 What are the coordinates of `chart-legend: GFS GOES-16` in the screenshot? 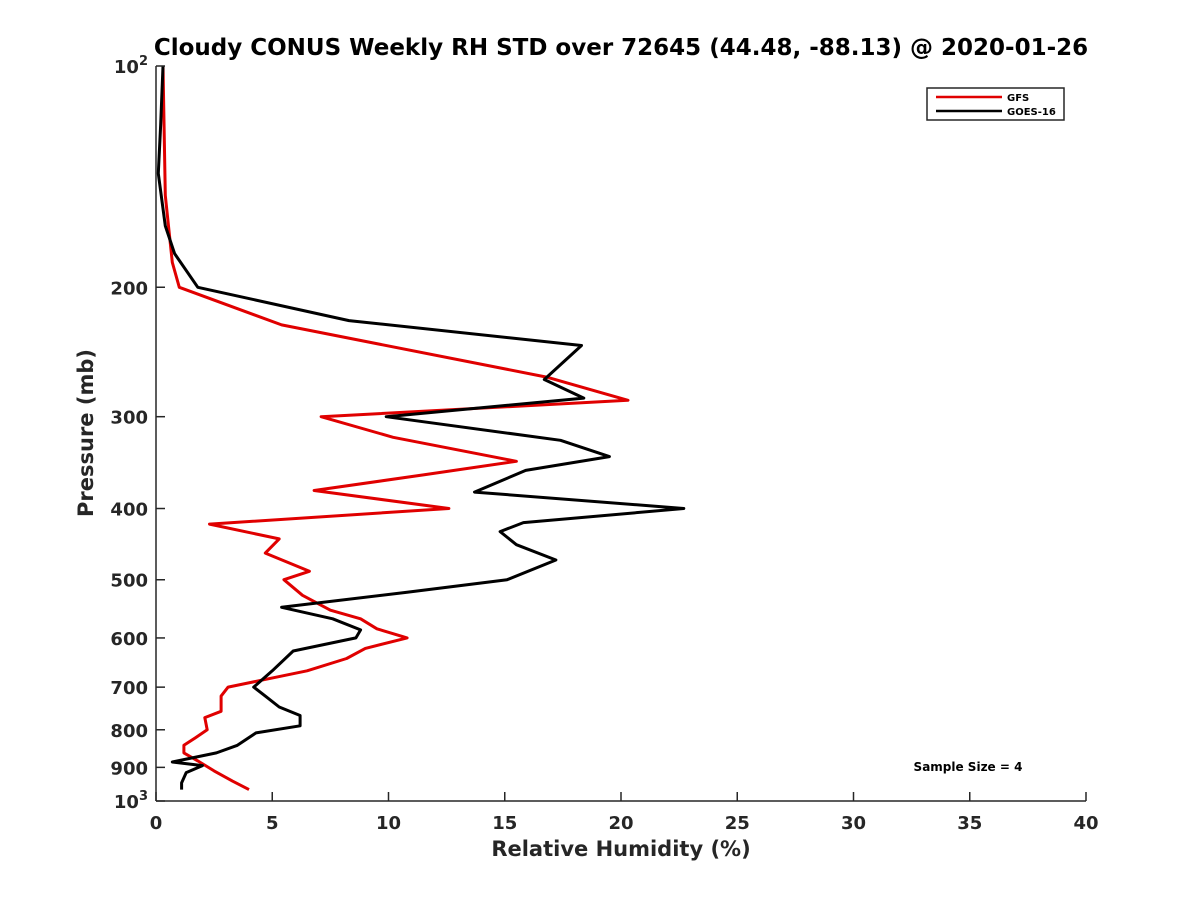 It's located at (995, 104).